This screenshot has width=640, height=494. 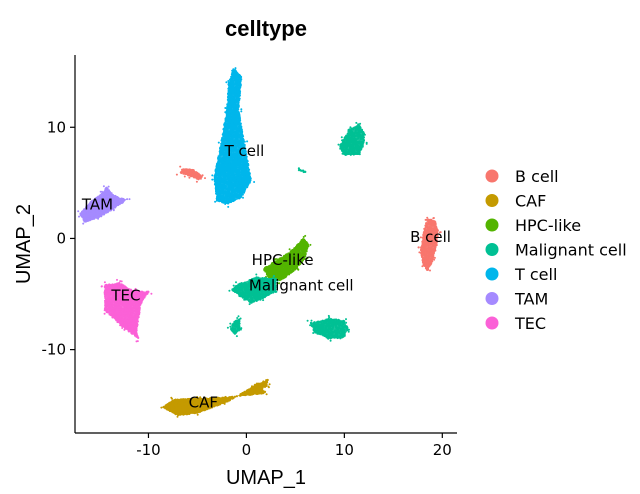 What do you see at coordinates (215, 398) in the screenshot?
I see `series-caf-points` at bounding box center [215, 398].